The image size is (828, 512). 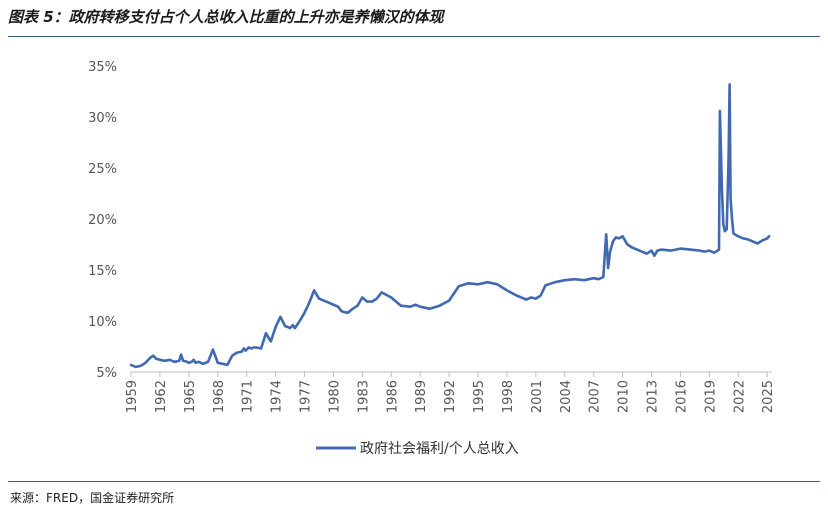 What do you see at coordinates (450, 396) in the screenshot?
I see `x-tick-label: 1992` at bounding box center [450, 396].